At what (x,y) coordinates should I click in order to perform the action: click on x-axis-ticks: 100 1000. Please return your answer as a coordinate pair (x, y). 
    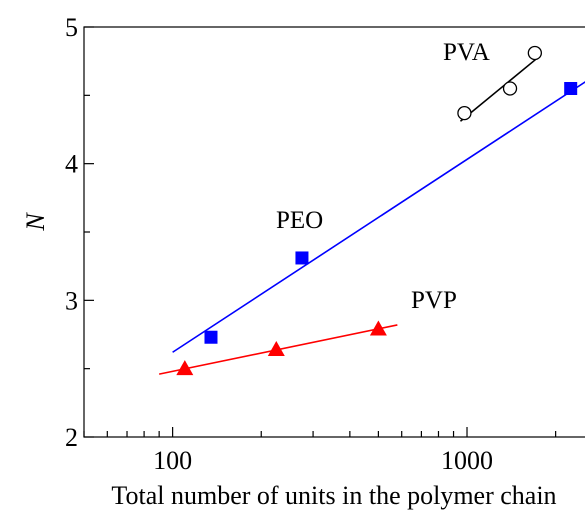
    Looking at the image, I should click on (320, 451).